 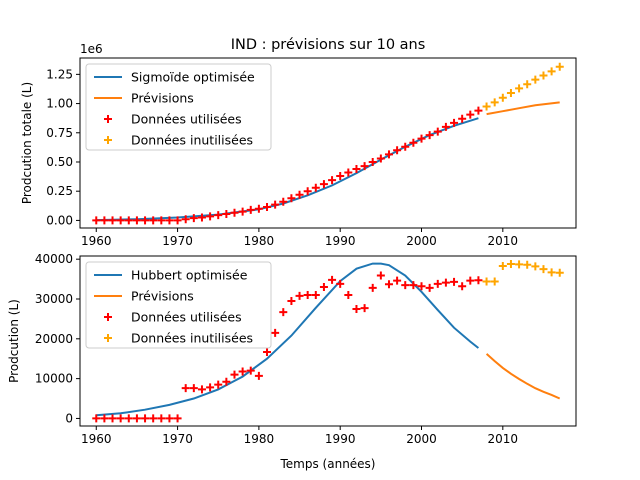 What do you see at coordinates (328, 45) in the screenshot?
I see `figure-title: IND : prévisions sur 10 ans` at bounding box center [328, 45].